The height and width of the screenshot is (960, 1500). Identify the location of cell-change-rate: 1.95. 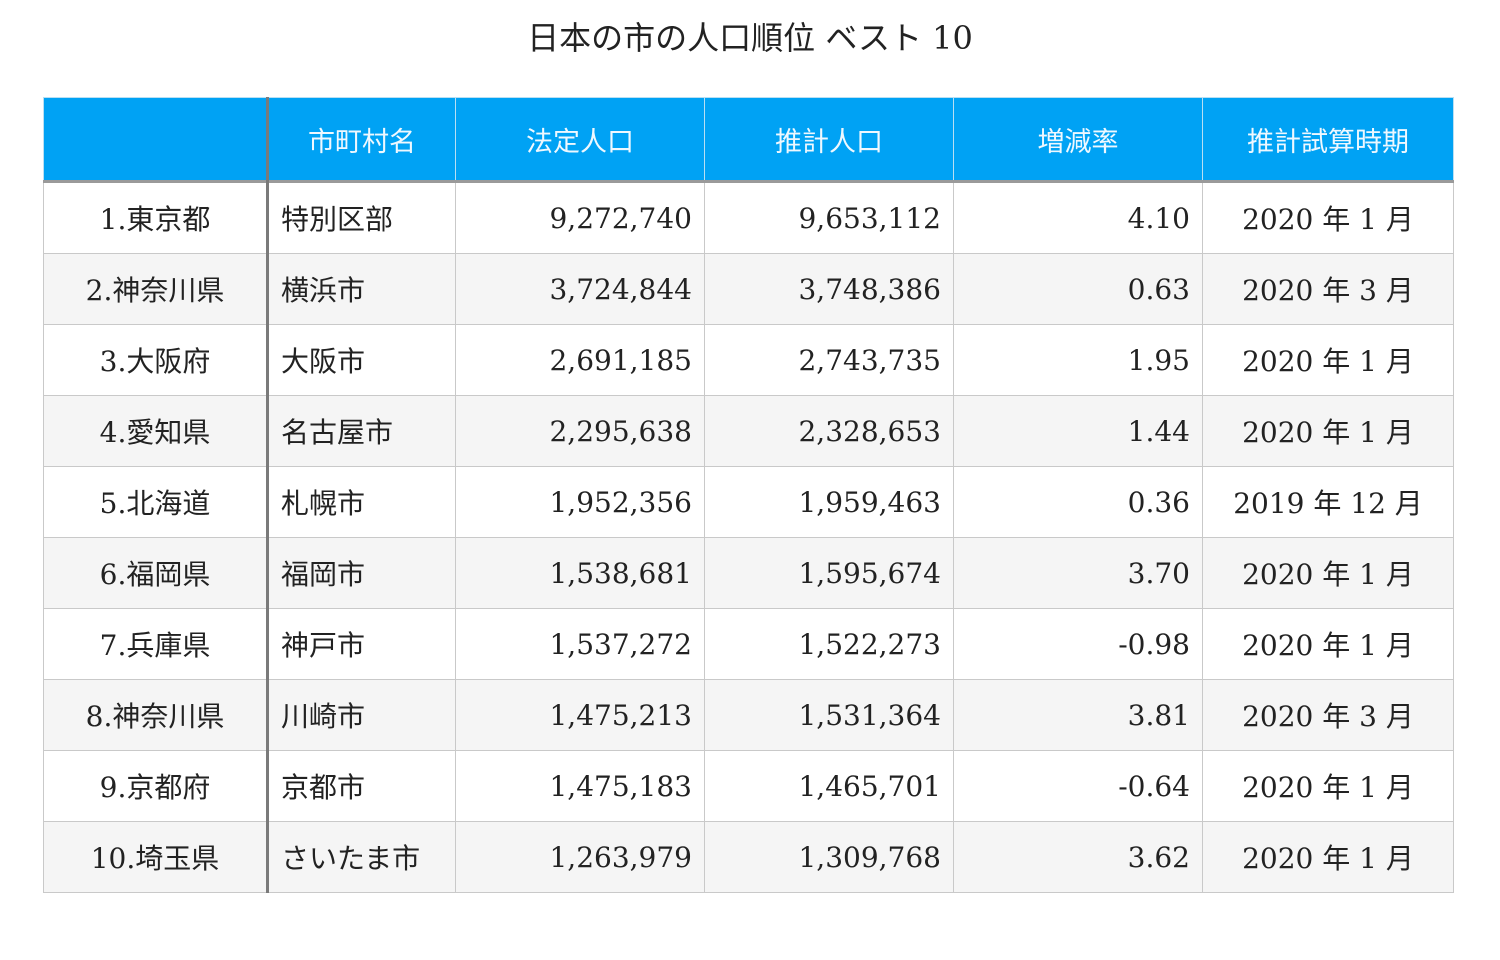
(1078, 360).